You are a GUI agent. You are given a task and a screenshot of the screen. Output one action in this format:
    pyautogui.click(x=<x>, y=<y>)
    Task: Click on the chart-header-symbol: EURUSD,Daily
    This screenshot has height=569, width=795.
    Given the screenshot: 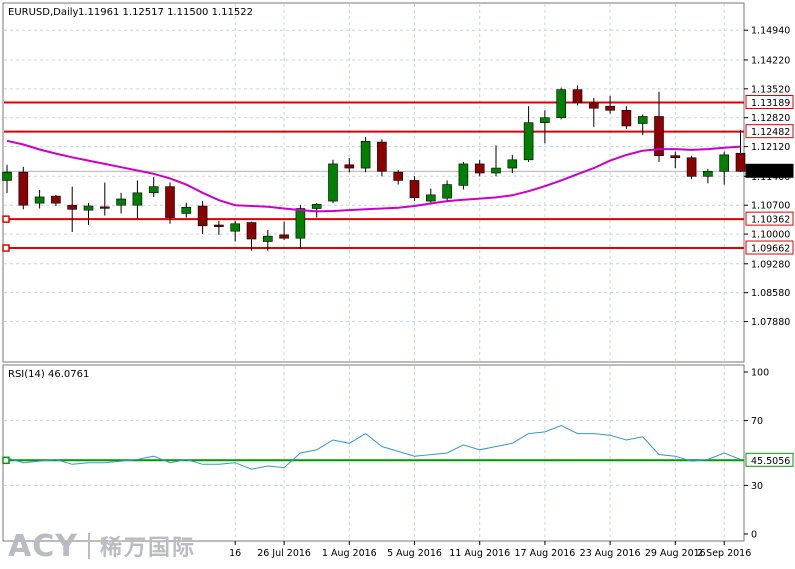 What is the action you would take?
    pyautogui.click(x=43, y=12)
    